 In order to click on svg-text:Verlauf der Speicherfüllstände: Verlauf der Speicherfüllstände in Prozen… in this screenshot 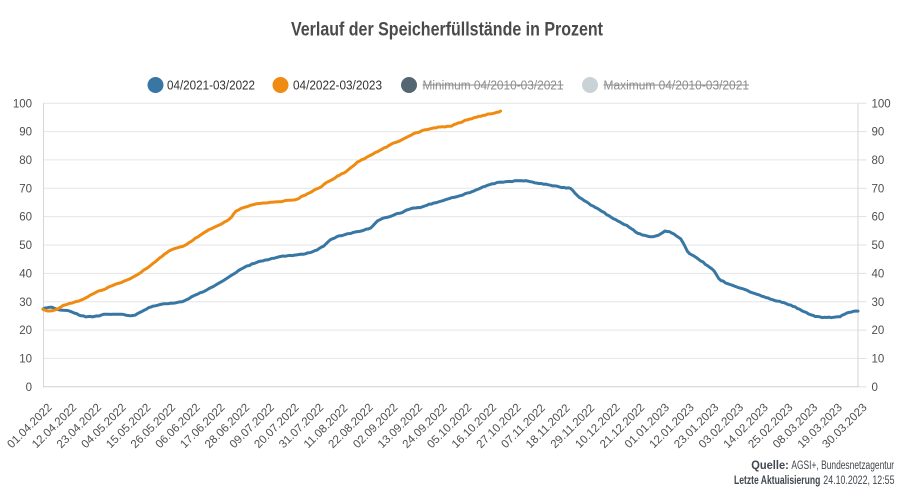, I will do `click(447, 30)`.